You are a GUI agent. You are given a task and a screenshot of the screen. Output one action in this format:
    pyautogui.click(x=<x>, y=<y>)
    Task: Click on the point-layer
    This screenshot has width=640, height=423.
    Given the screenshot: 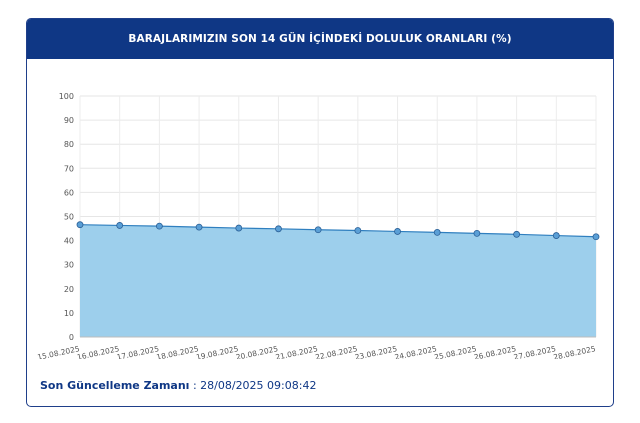 What is the action you would take?
    pyautogui.click(x=338, y=231)
    